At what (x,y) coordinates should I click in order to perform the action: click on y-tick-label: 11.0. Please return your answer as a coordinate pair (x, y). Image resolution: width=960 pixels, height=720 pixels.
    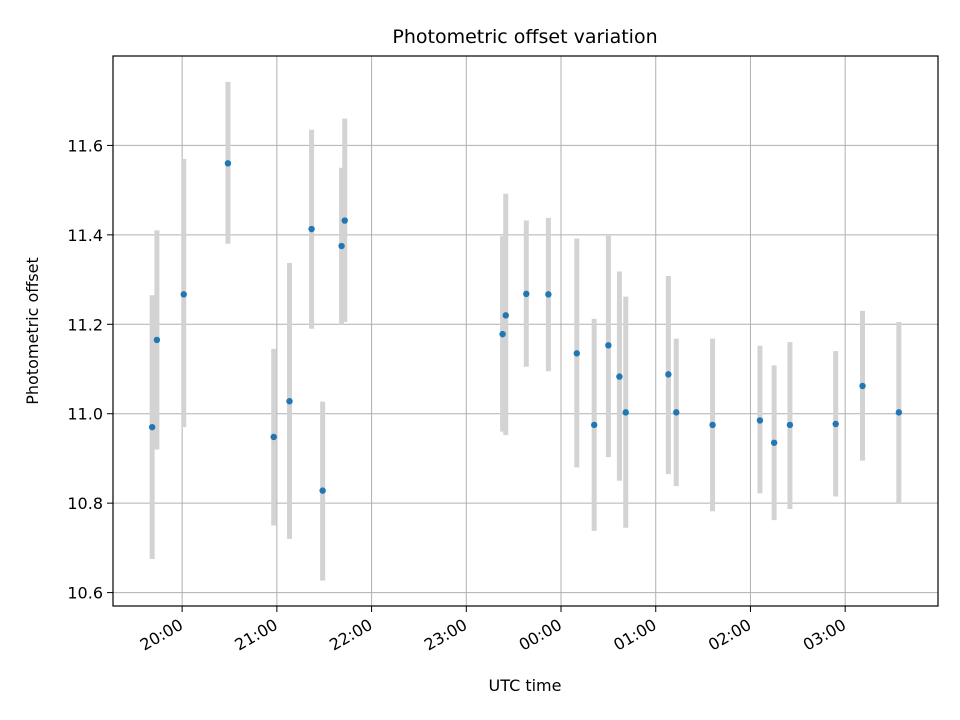
    Looking at the image, I should click on (85, 414).